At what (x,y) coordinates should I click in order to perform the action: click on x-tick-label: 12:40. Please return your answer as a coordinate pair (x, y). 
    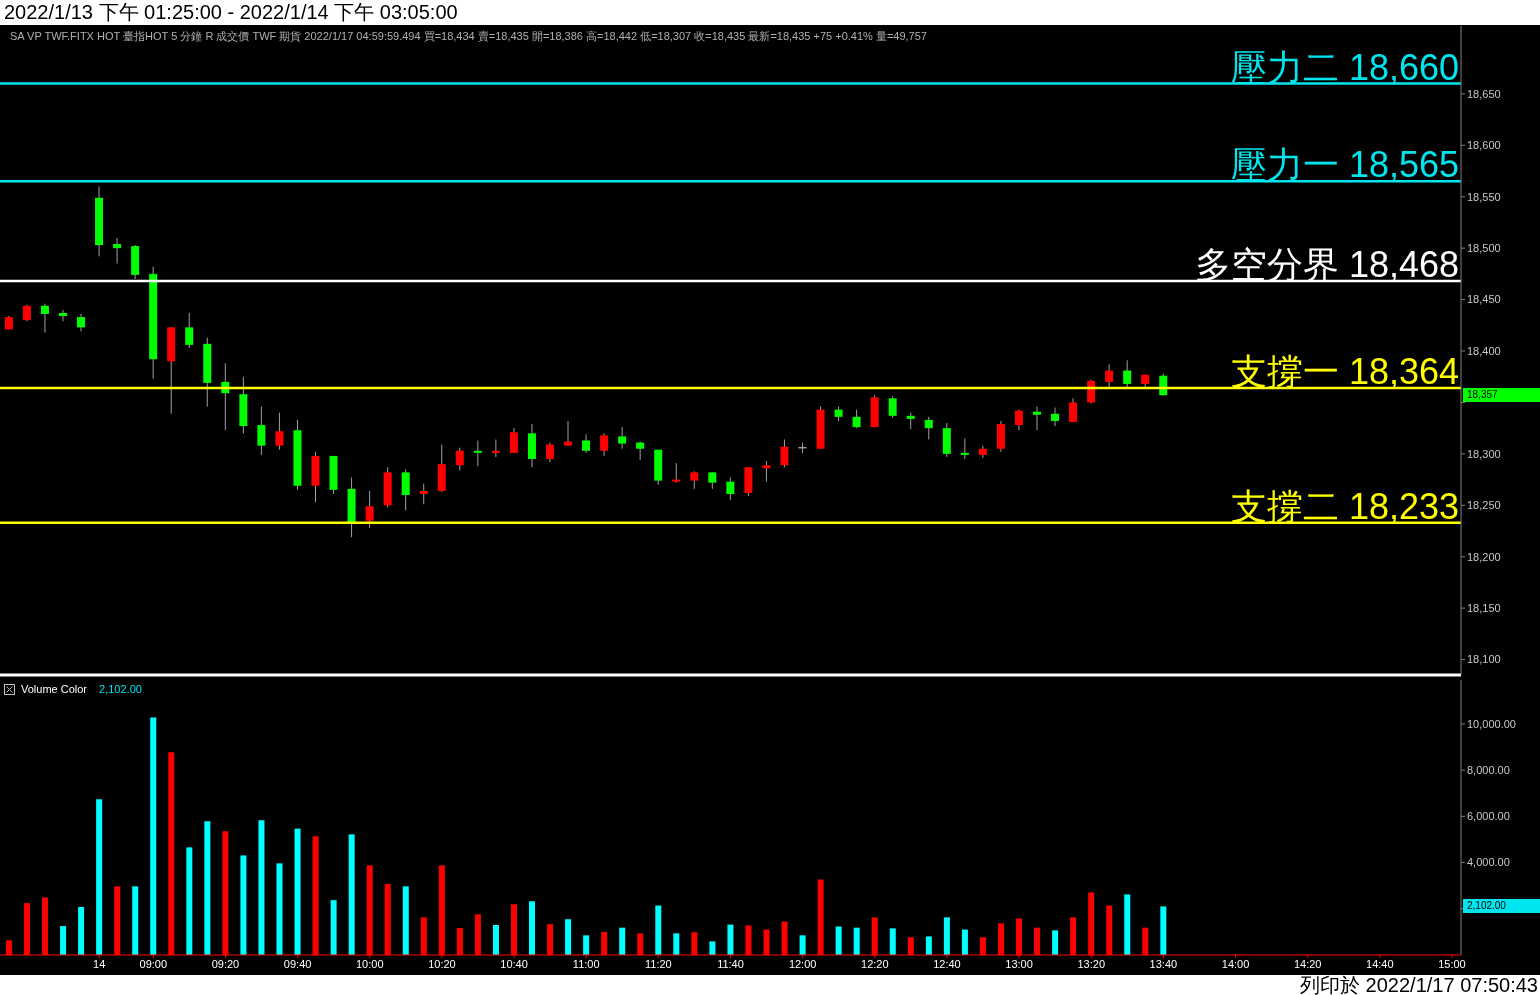
    Looking at the image, I should click on (947, 963).